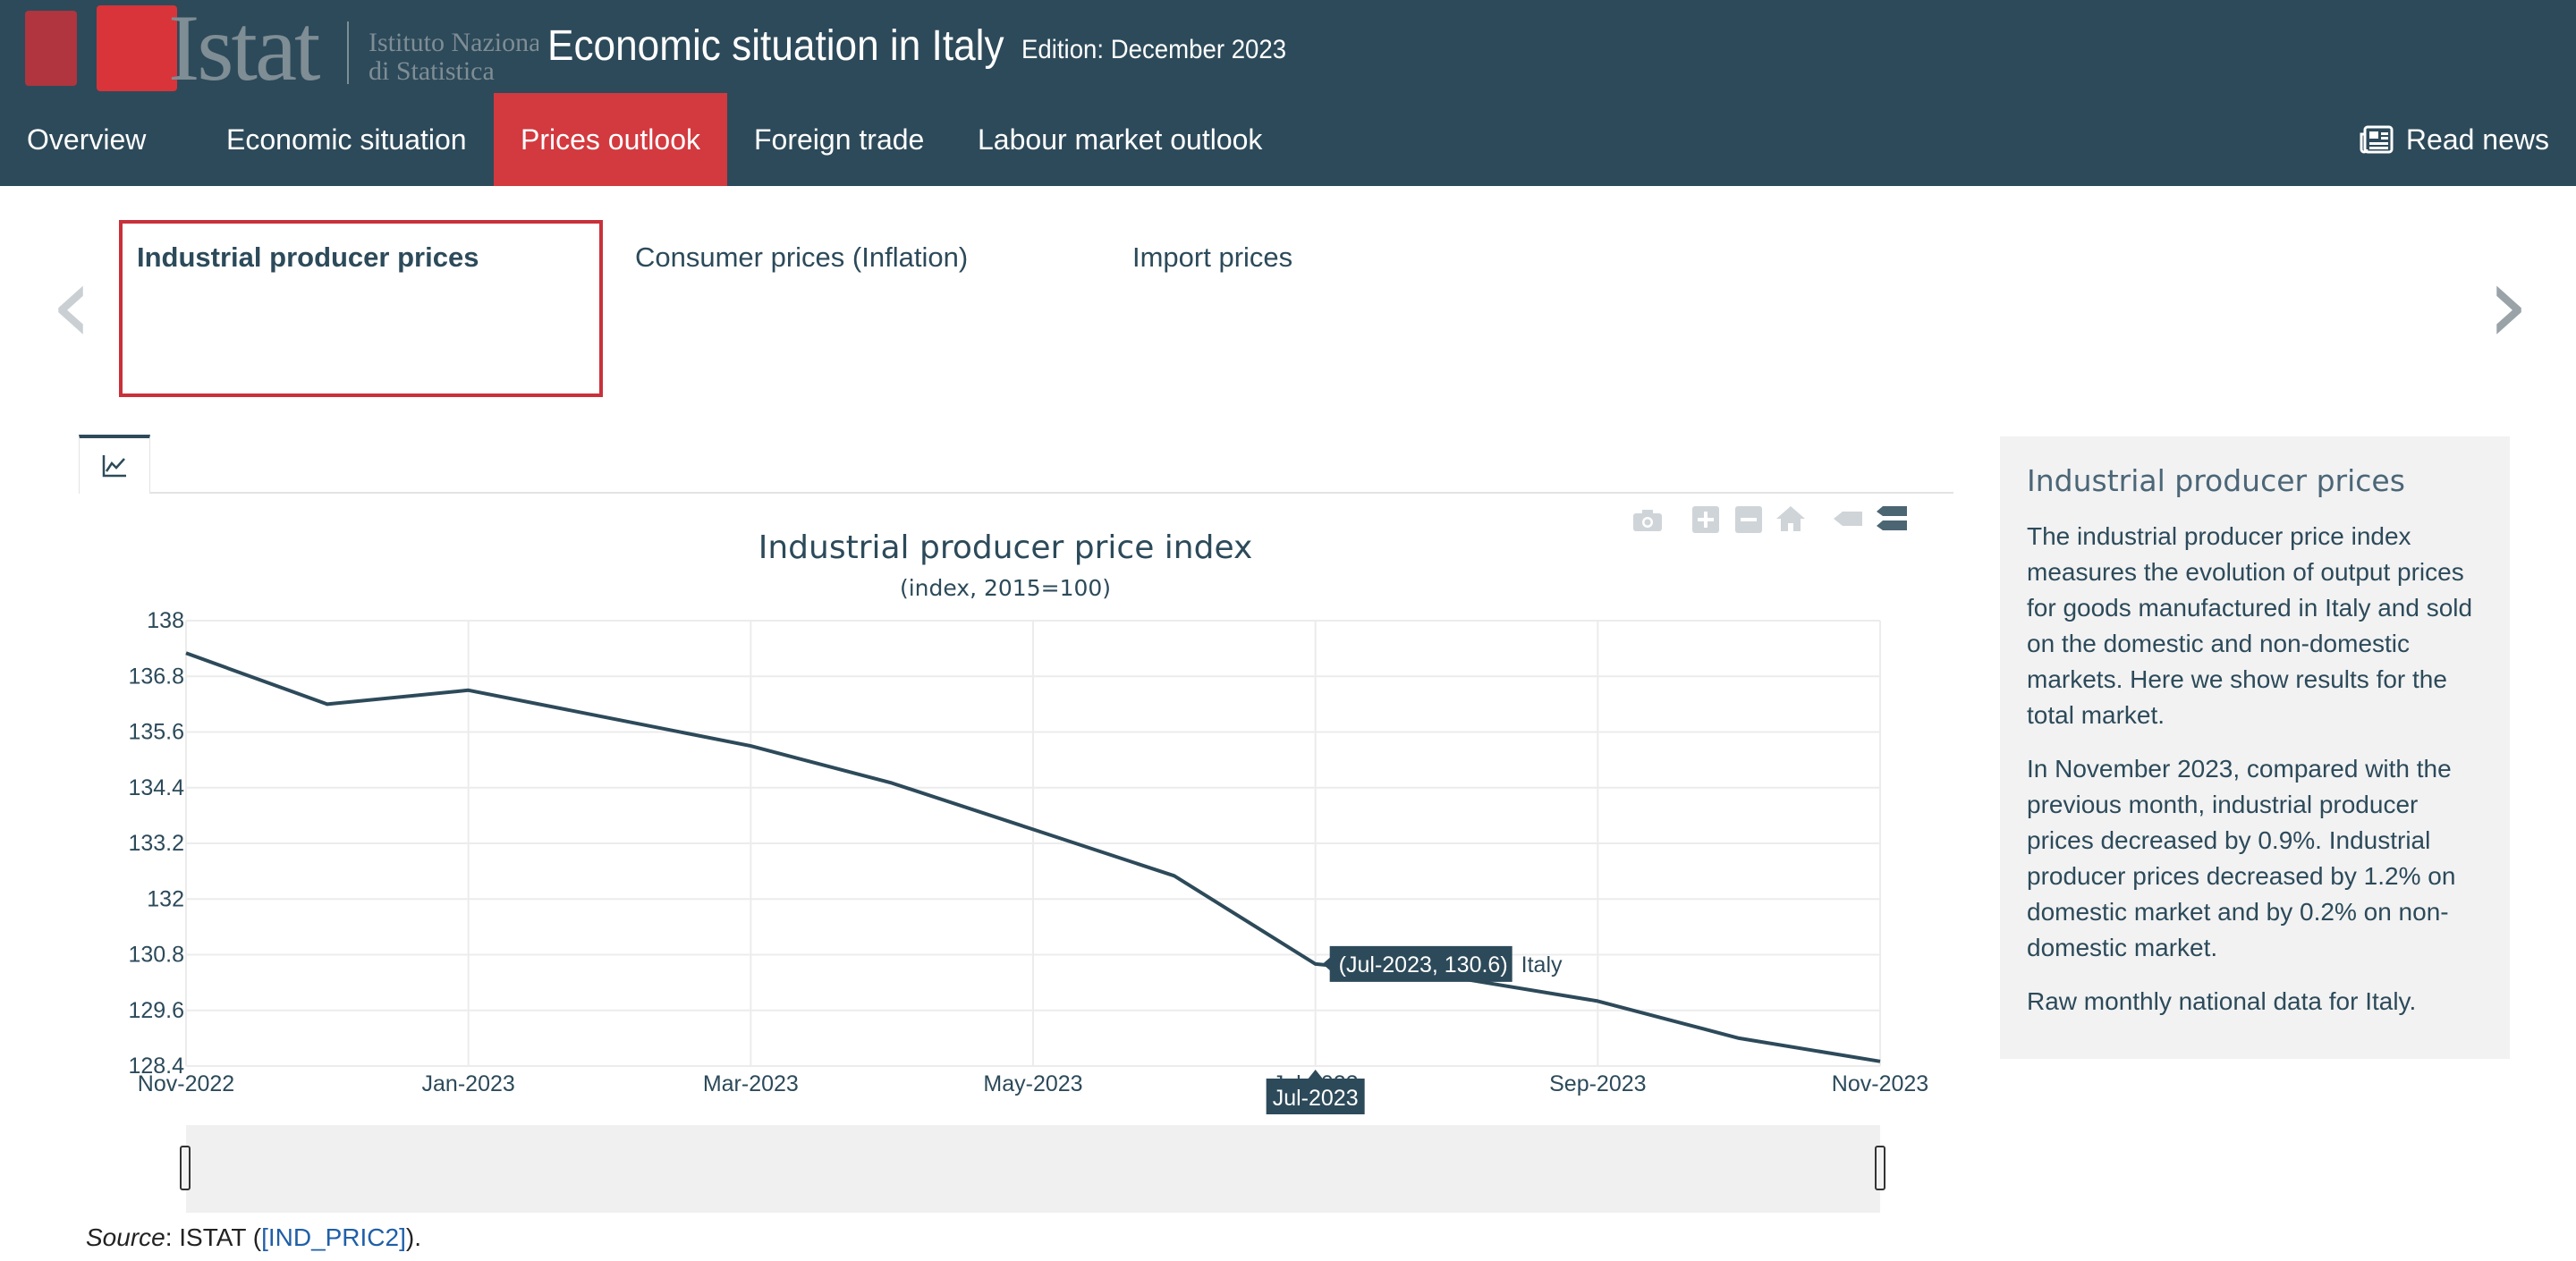  I want to click on nav-prices-outlook: Prices outlook, so click(610, 139).